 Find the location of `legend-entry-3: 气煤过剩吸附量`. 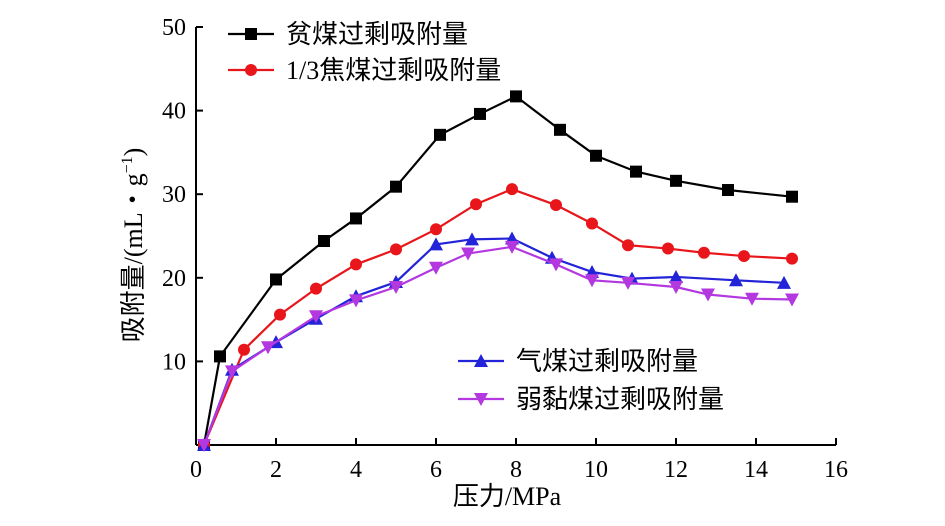

legend-entry-3: 气煤过剩吸附量 is located at coordinates (578, 361).